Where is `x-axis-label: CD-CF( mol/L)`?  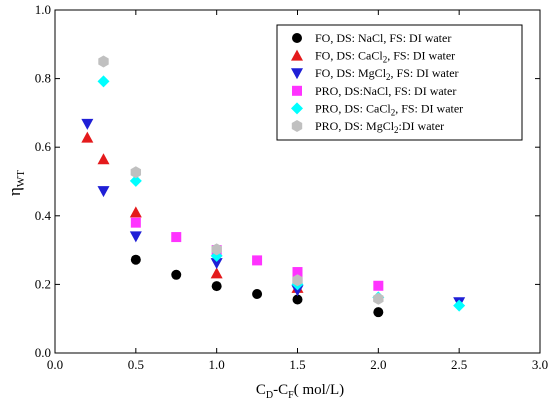 x-axis-label: CD-CF( mol/L) is located at coordinates (300, 391).